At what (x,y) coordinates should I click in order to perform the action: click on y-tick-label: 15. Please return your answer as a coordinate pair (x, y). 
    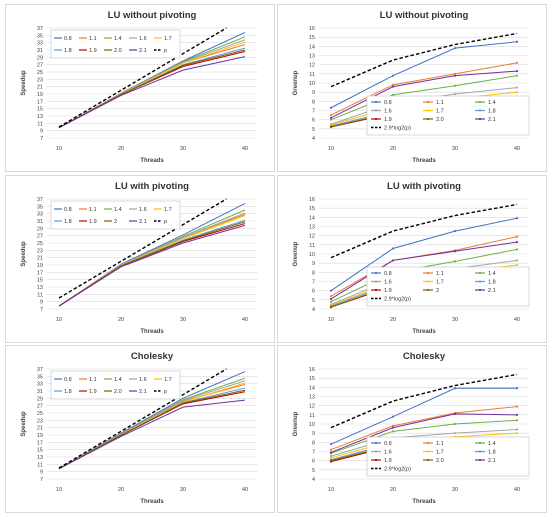
    Looking at the image, I should click on (312, 379).